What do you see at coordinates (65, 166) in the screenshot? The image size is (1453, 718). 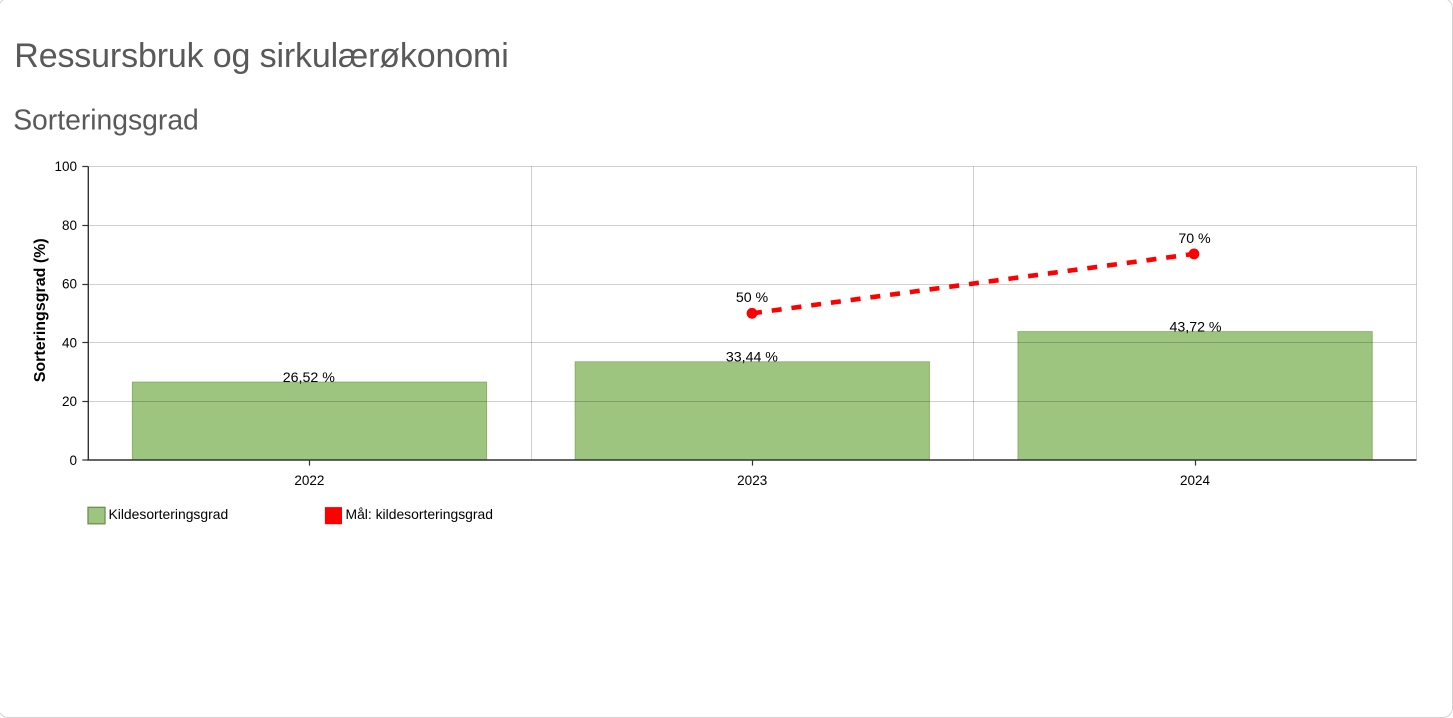 I see `svg-text: 100` at bounding box center [65, 166].